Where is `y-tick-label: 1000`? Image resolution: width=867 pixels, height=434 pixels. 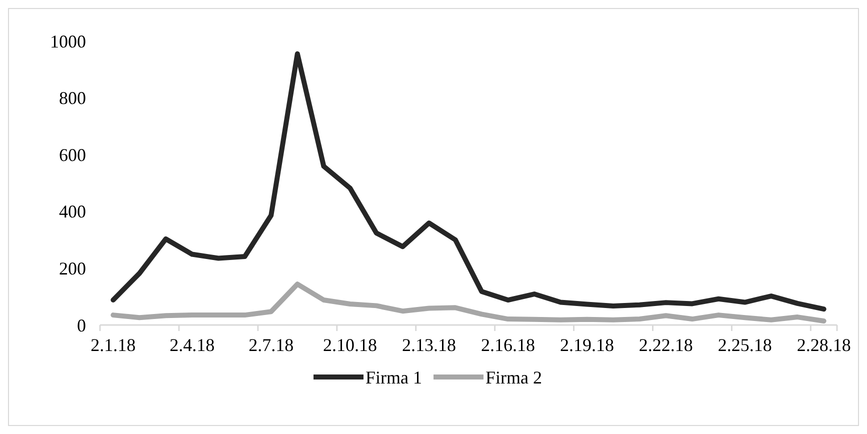 y-tick-label: 1000 is located at coordinates (68, 41).